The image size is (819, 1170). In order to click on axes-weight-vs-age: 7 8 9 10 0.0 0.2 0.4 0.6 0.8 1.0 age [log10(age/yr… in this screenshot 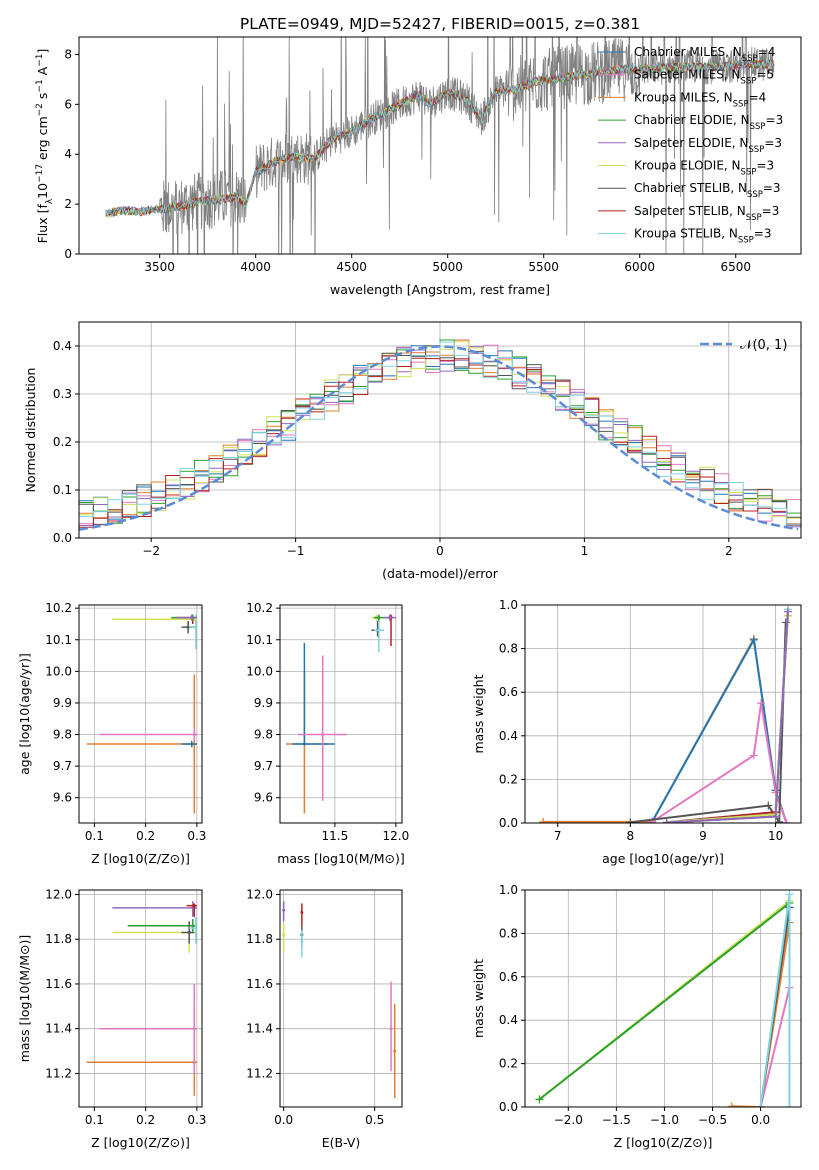, I will do `click(636, 732)`.